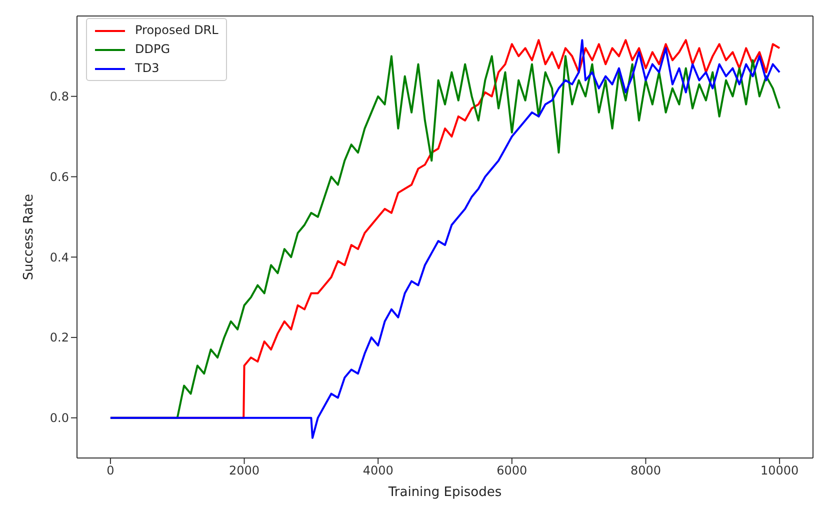 Image resolution: width=817 pixels, height=512 pixels. What do you see at coordinates (59, 177) in the screenshot?
I see `y-tick-label: 0.6` at bounding box center [59, 177].